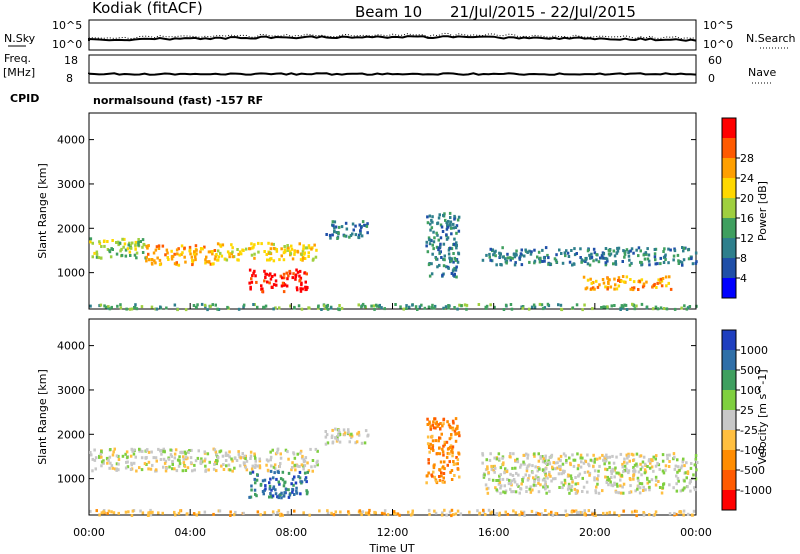 The height and width of the screenshot is (554, 800). I want to click on y-tick-label: 3000, so click(71, 390).